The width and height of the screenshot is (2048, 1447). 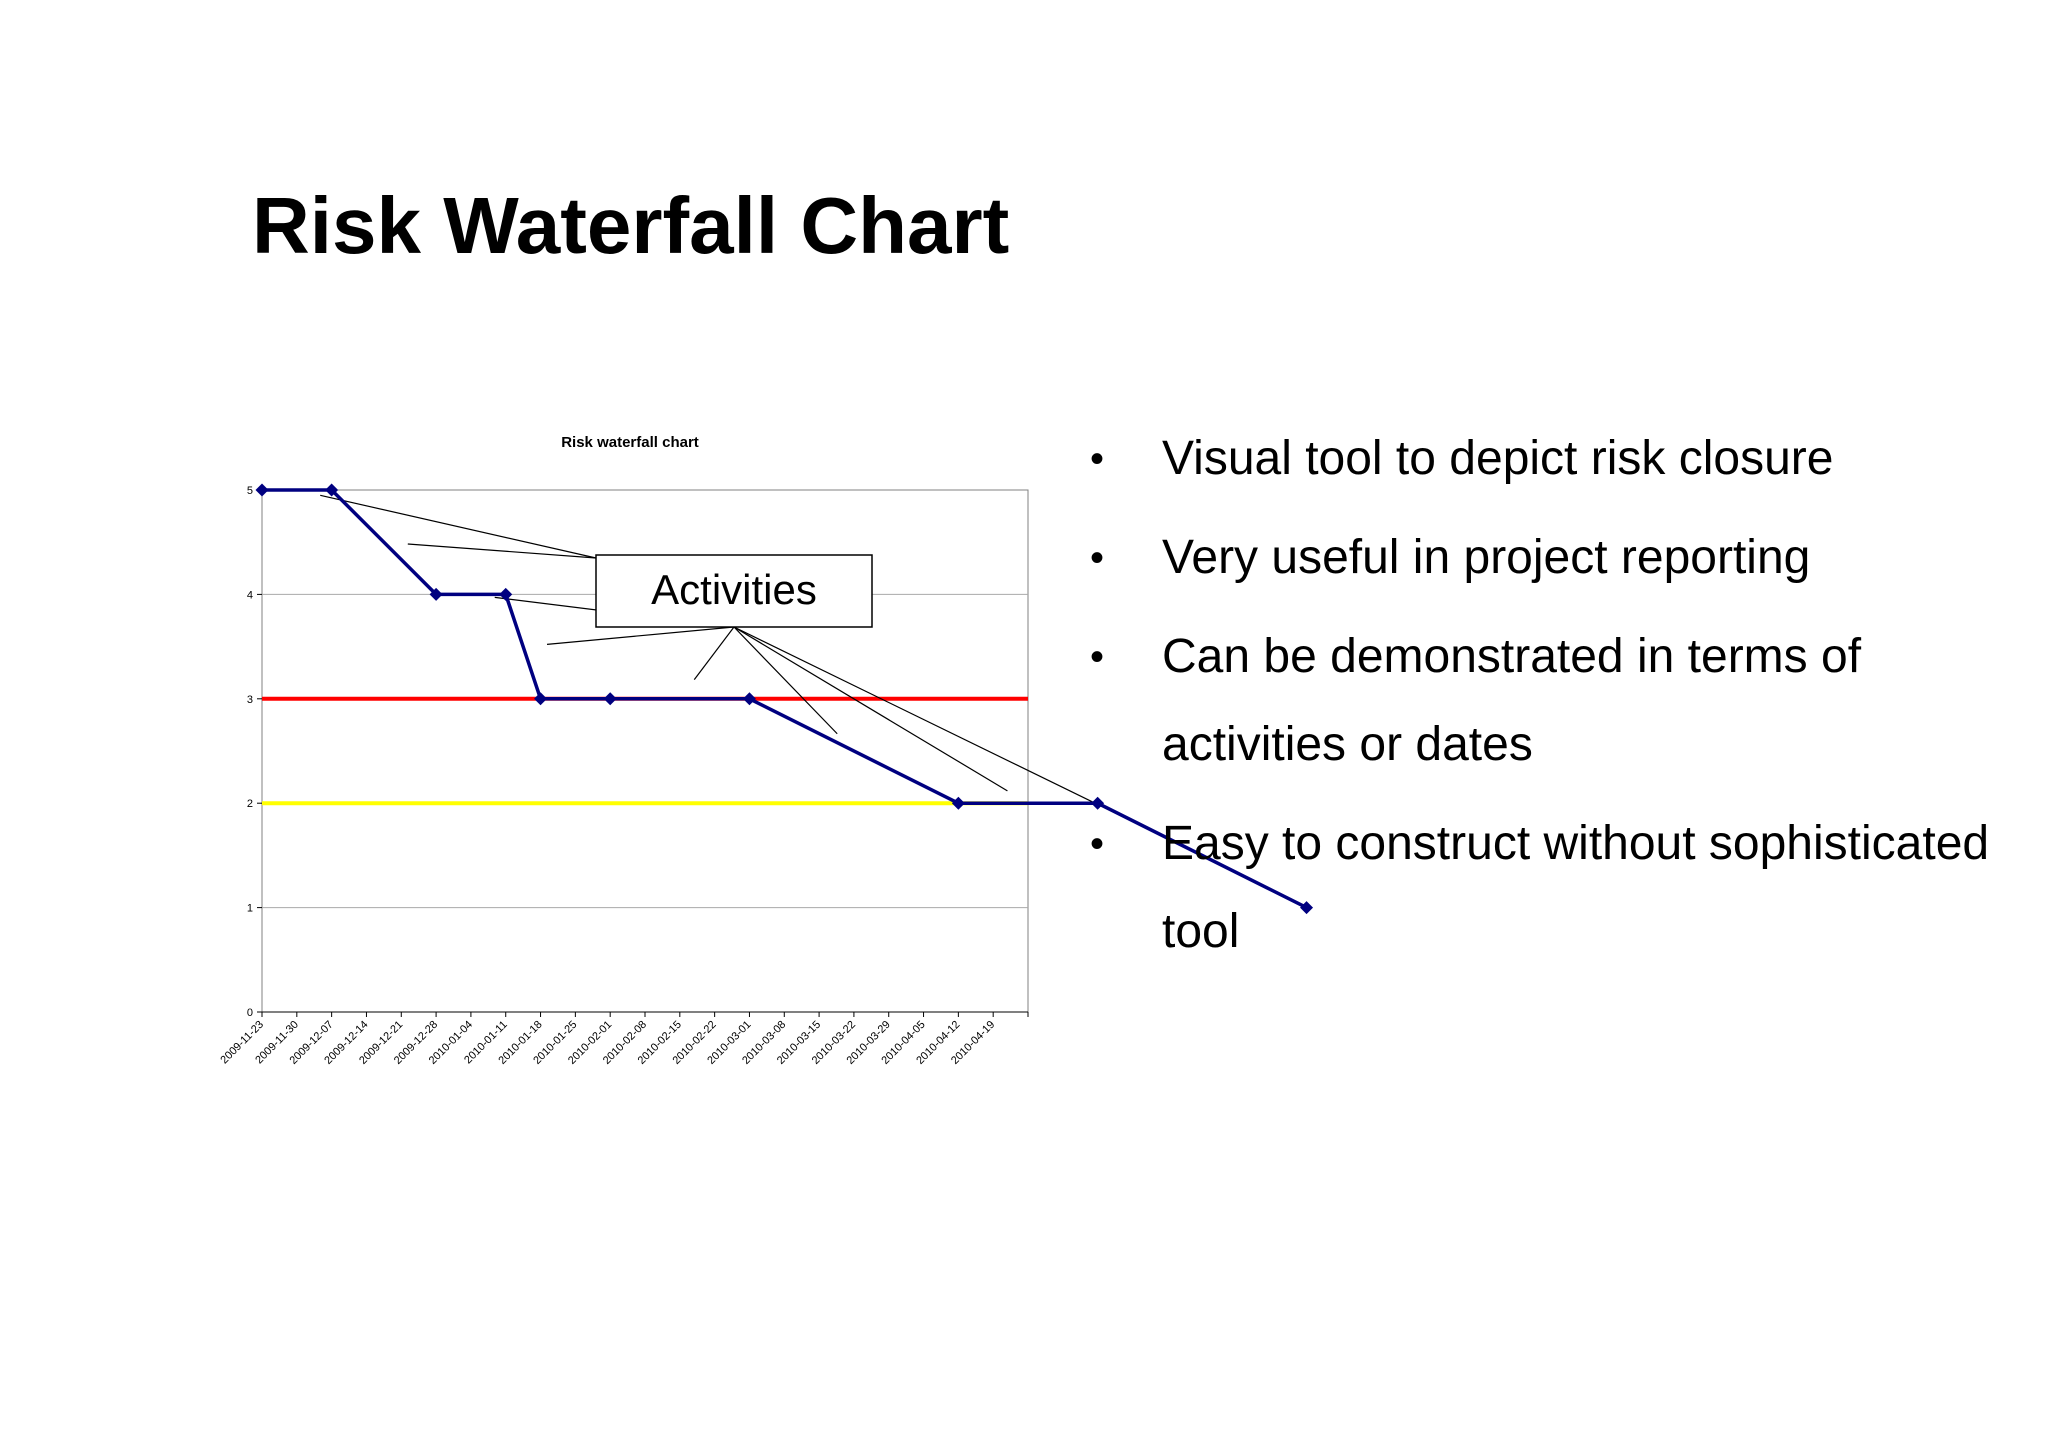 I want to click on chart-title: Risk waterfall chart, so click(x=630, y=442).